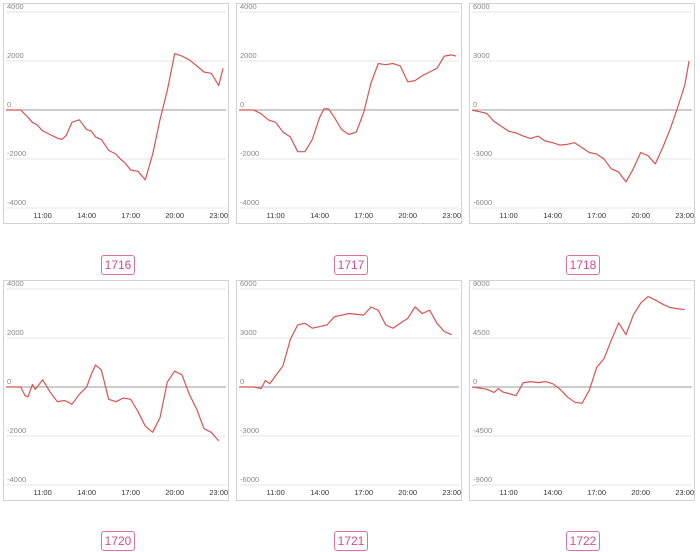  I want to click on y-tick-label: 9000, so click(481, 283).